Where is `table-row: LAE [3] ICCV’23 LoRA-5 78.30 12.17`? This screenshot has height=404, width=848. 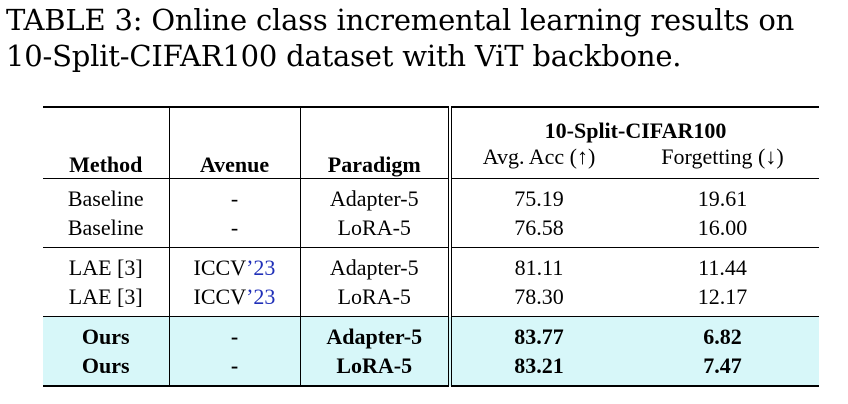
table-row: LAE [3] ICCV’23 LoRA-5 78.30 12.17 is located at coordinates (431, 299).